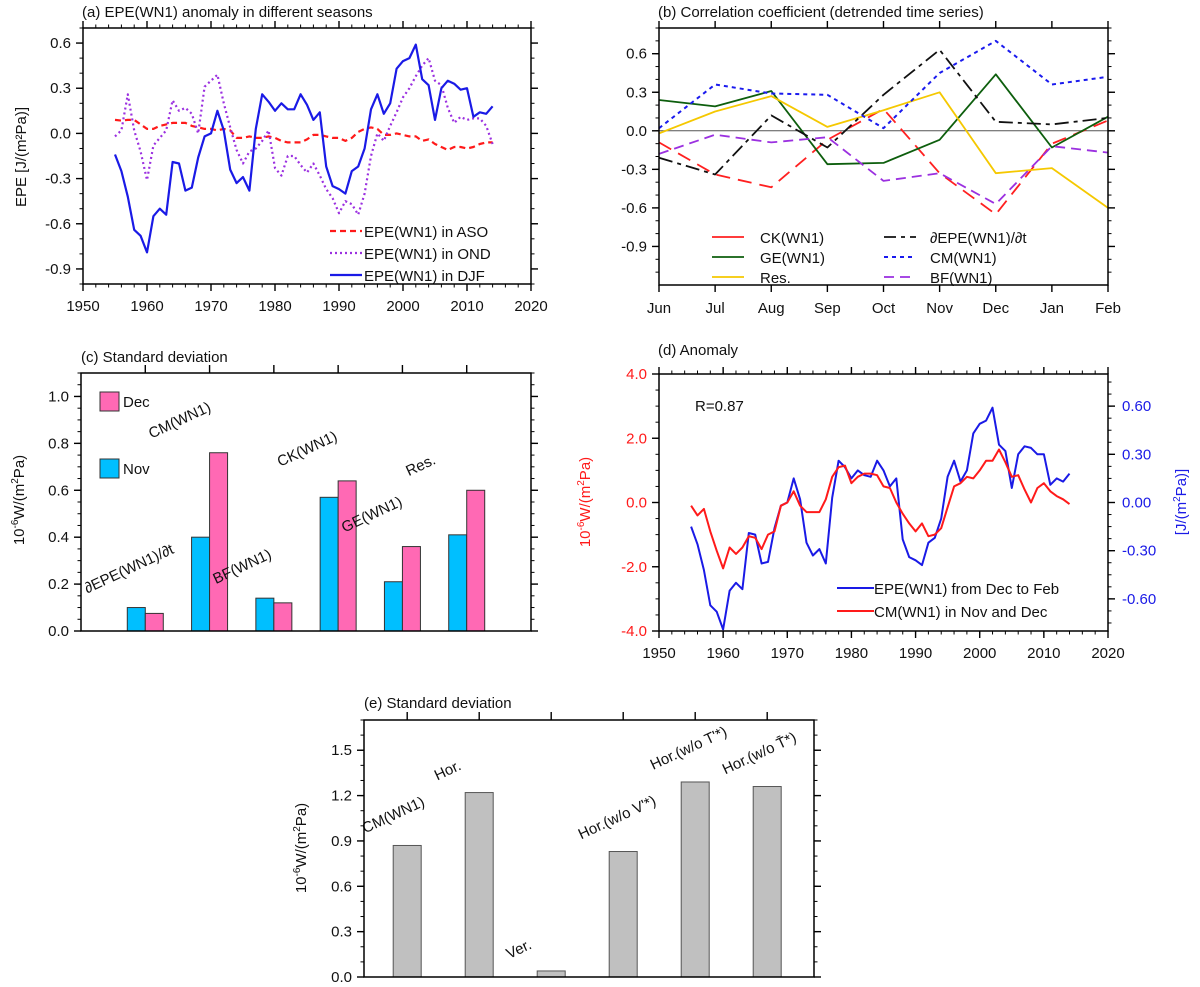  Describe the element at coordinates (1139, 599) in the screenshot. I see `y-right-tick-label: -0.60` at that location.